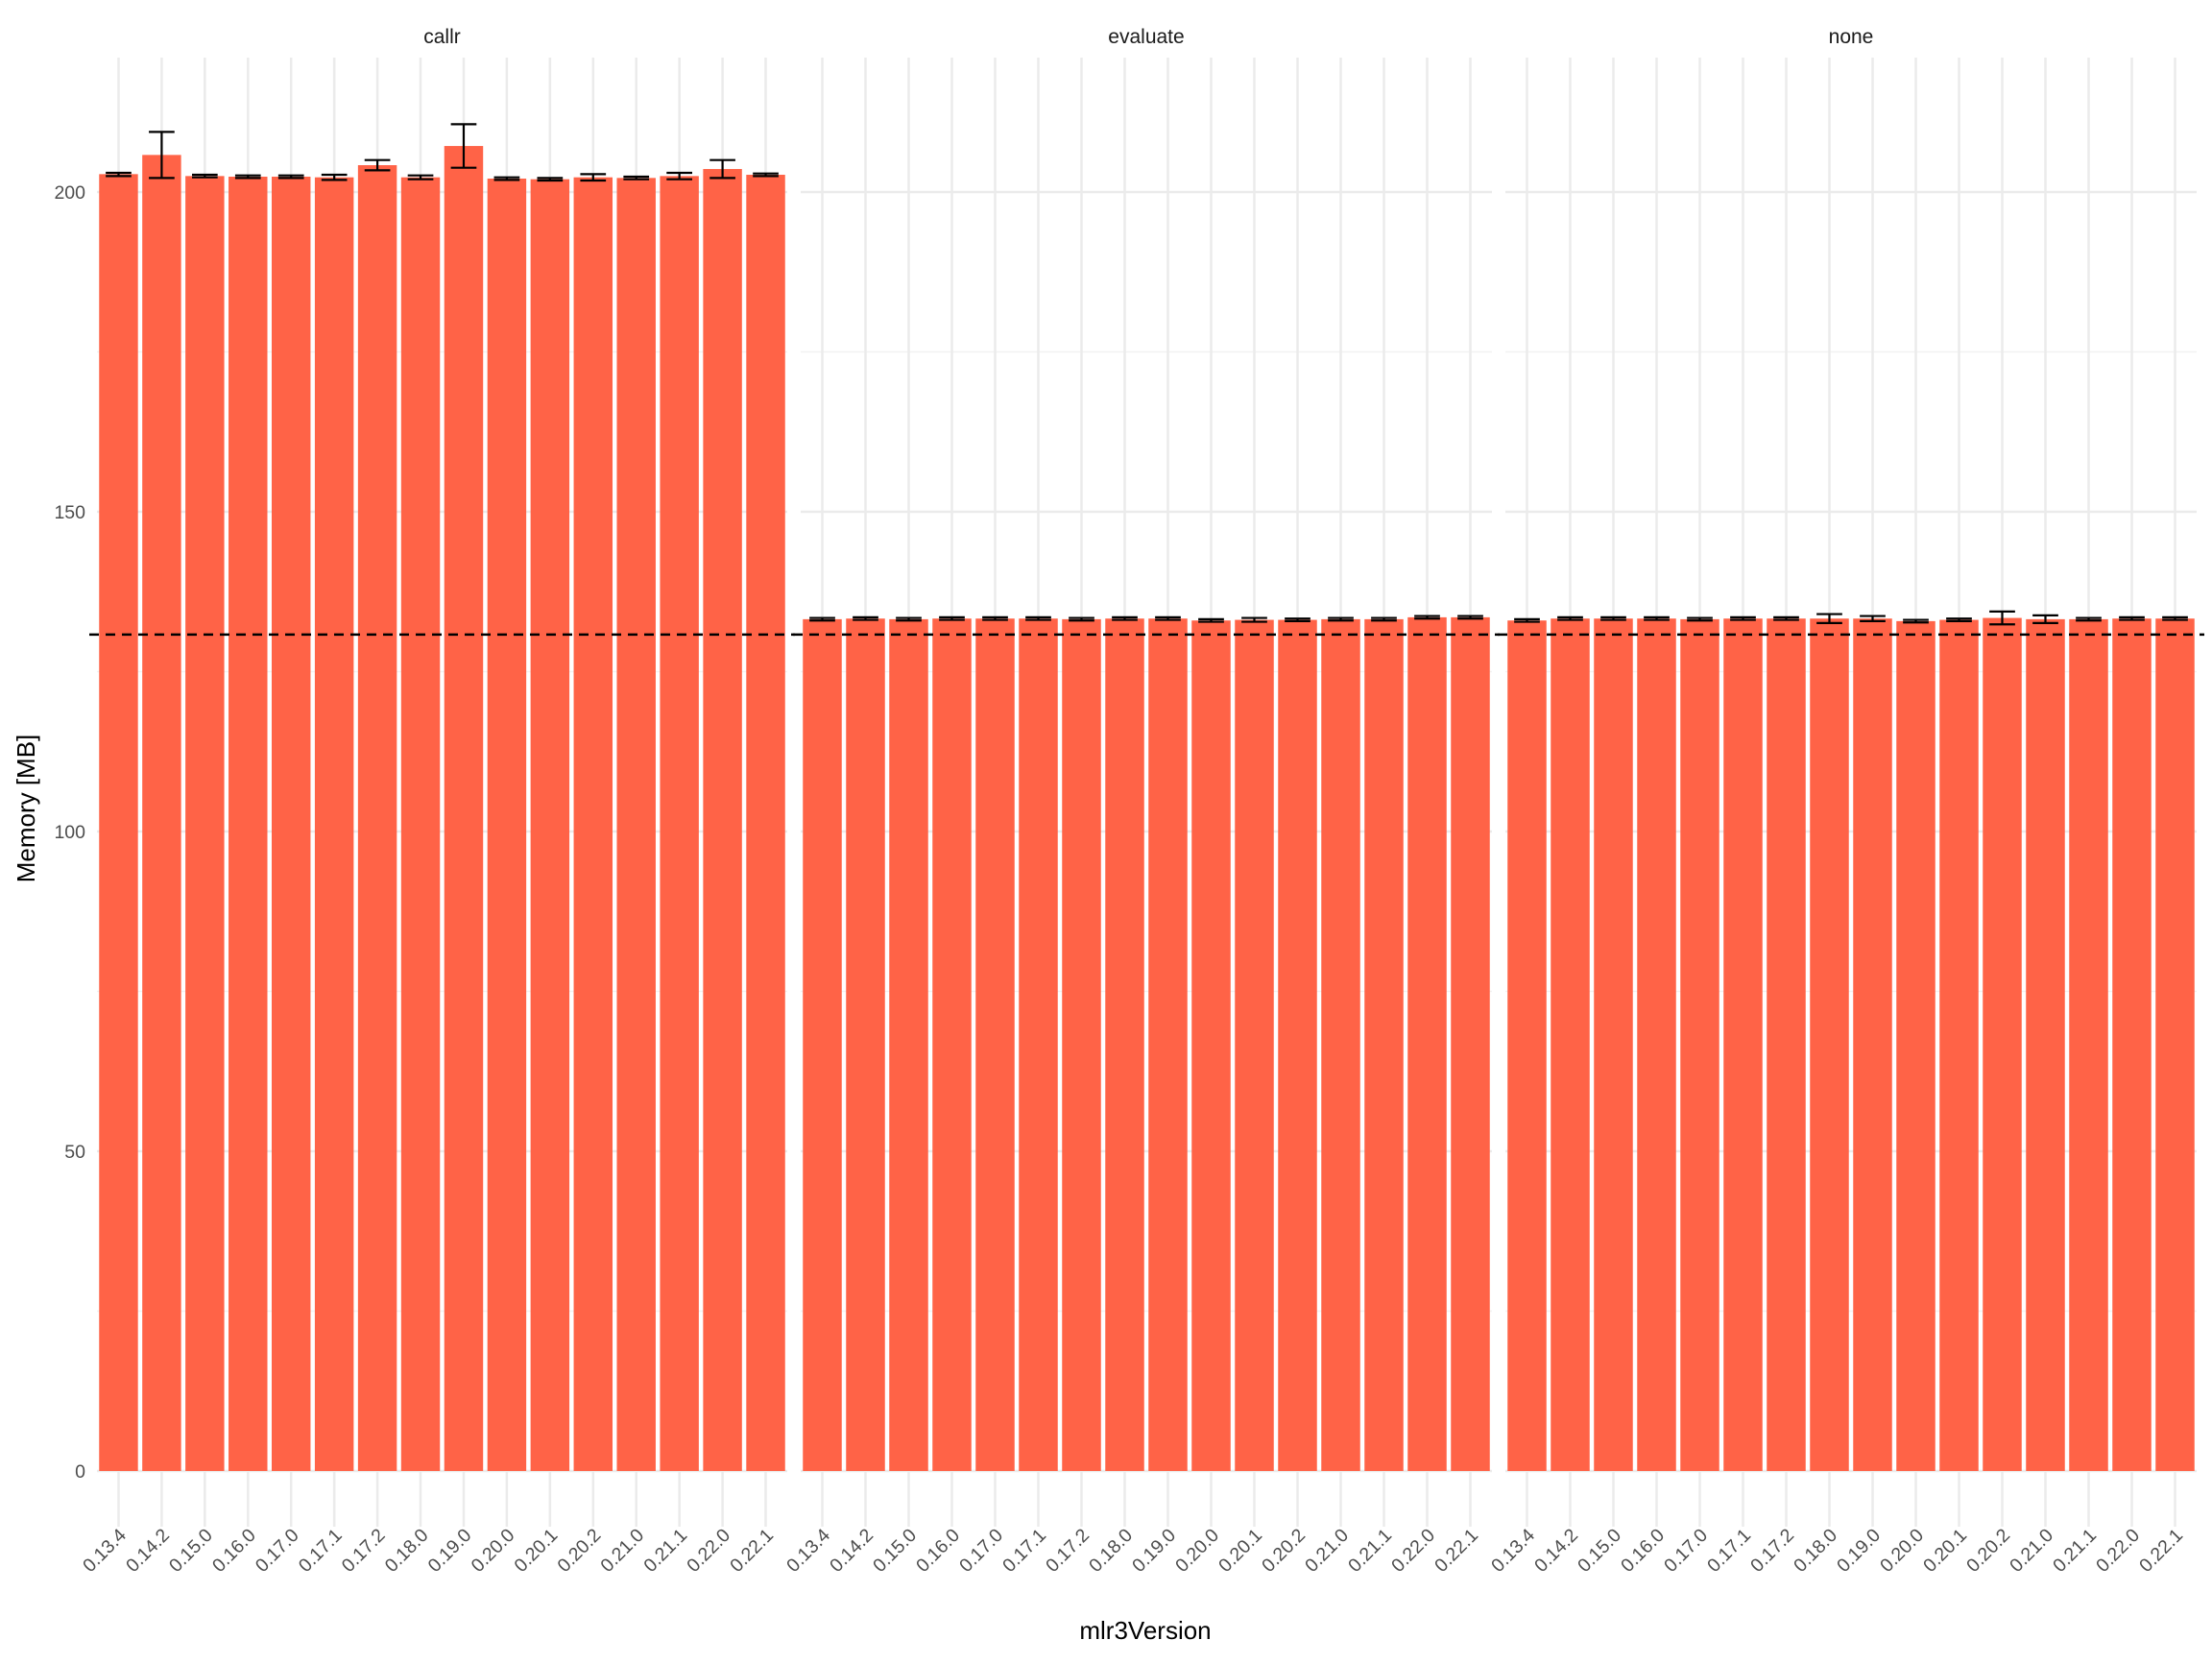 This screenshot has height=1664, width=2212. What do you see at coordinates (1146, 37) in the screenshot?
I see `facet-strip-label: evaluate` at bounding box center [1146, 37].